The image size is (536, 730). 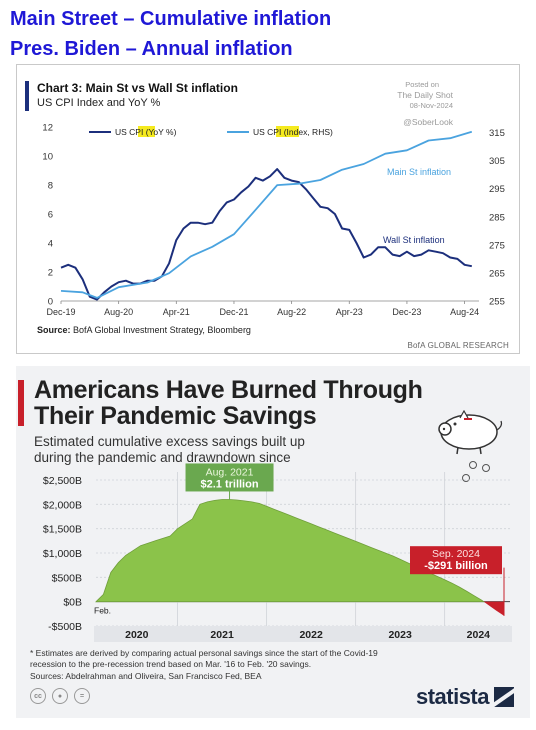 What do you see at coordinates (170, 132) in the screenshot?
I see `legend-suffix: %)` at bounding box center [170, 132].